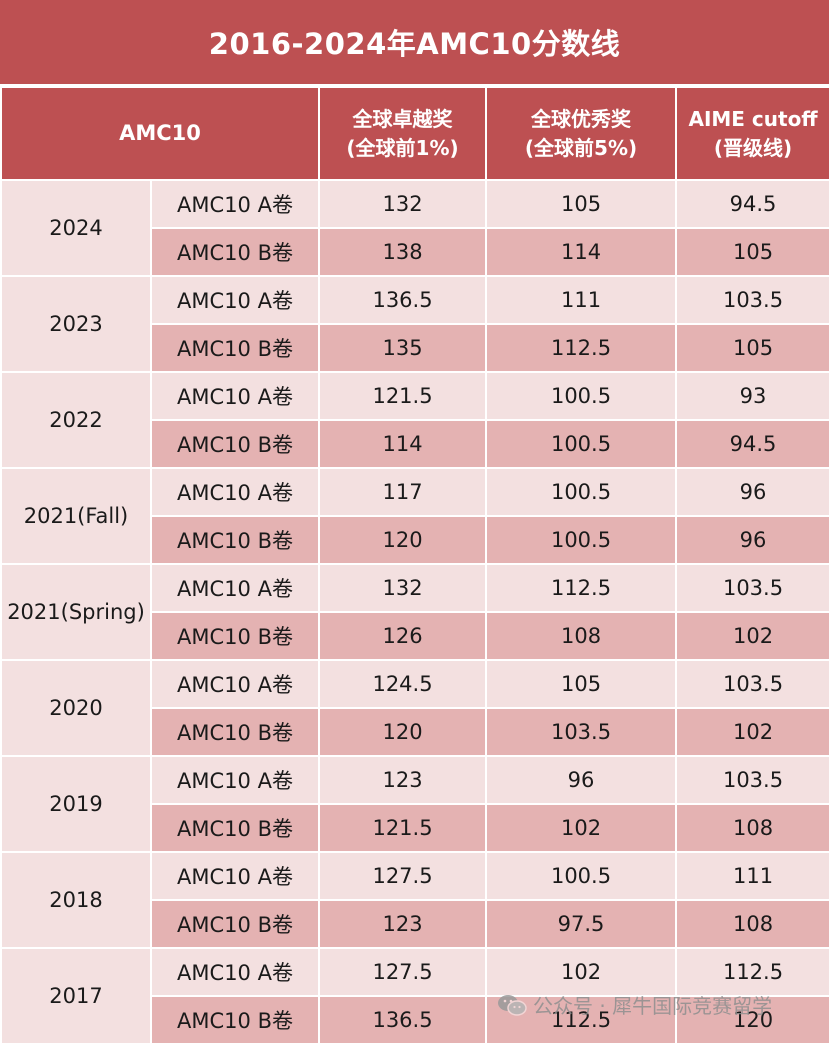 The width and height of the screenshot is (829, 1045). Describe the element at coordinates (76, 324) in the screenshot. I see `year-cell: 2023` at that location.